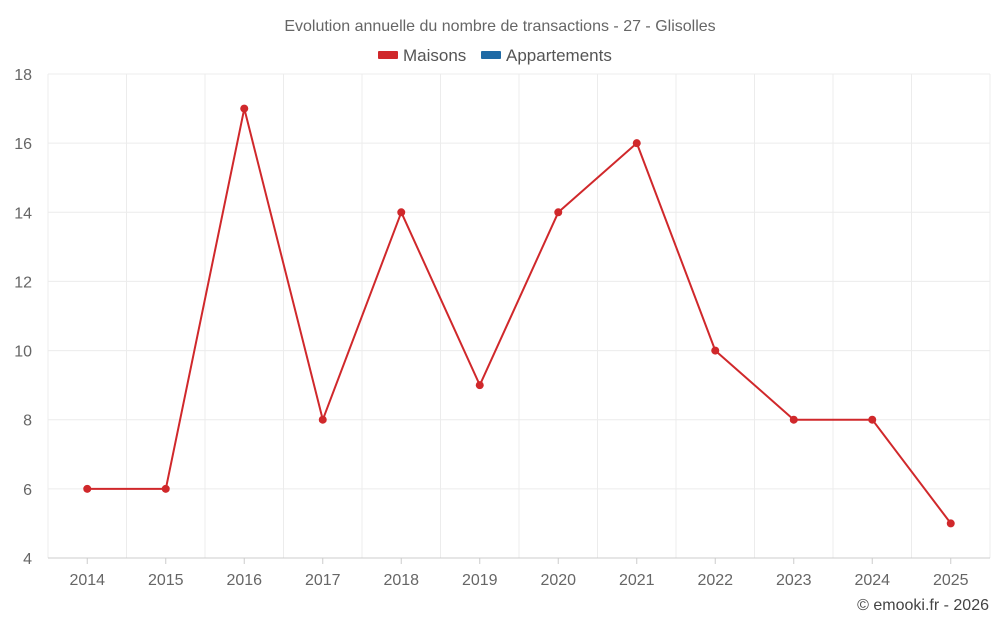  What do you see at coordinates (401, 212) in the screenshot?
I see `data-point-maisons-2018` at bounding box center [401, 212].